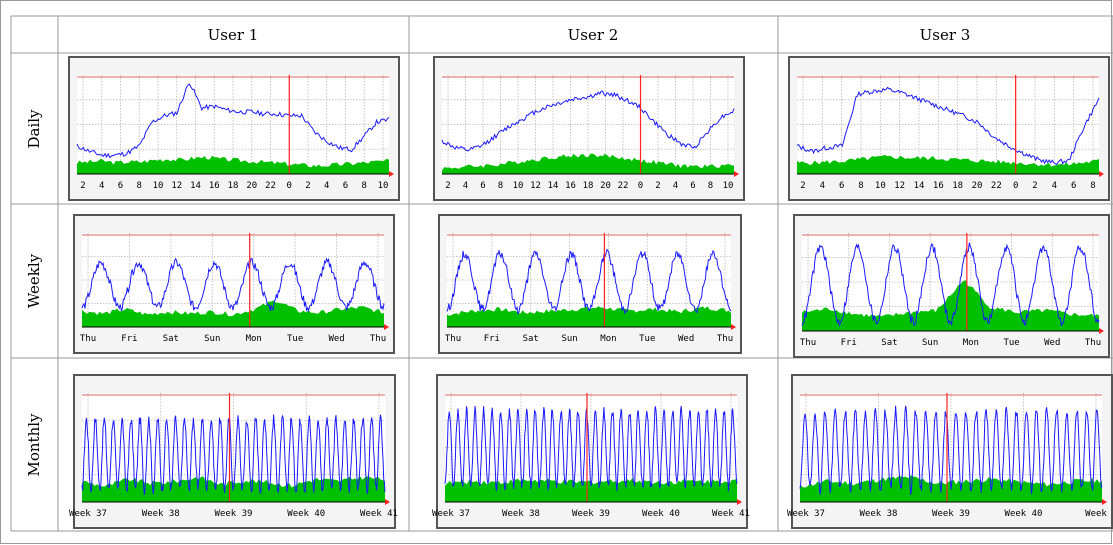 The image size is (1113, 545). What do you see at coordinates (1011, 343) in the screenshot?
I see `x-tick-label: Tue` at bounding box center [1011, 343].